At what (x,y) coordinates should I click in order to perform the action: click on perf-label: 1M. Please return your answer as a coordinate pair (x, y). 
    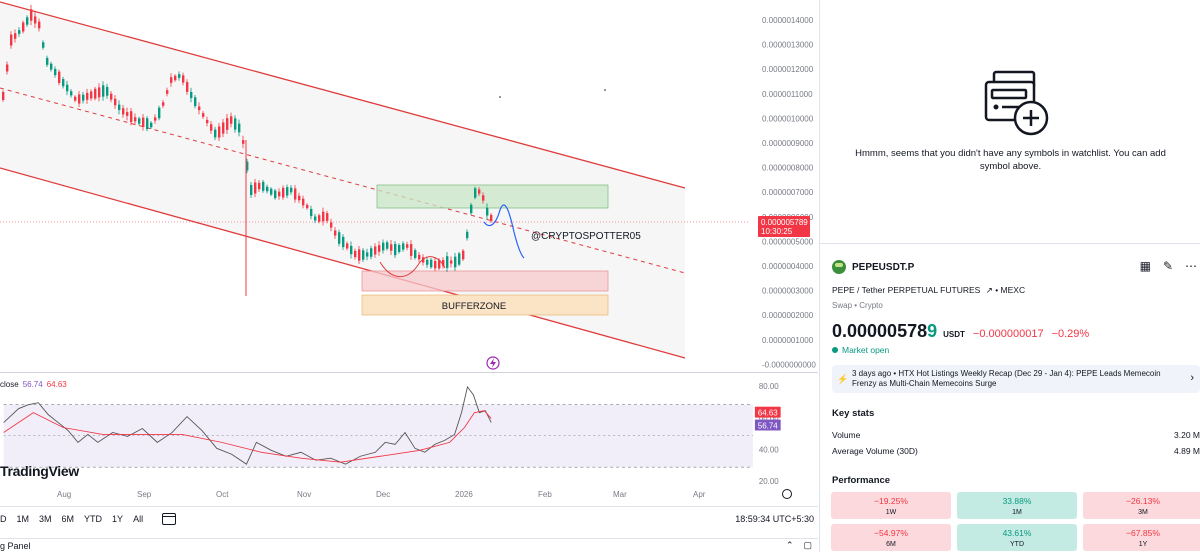
    Looking at the image, I should click on (1017, 512).